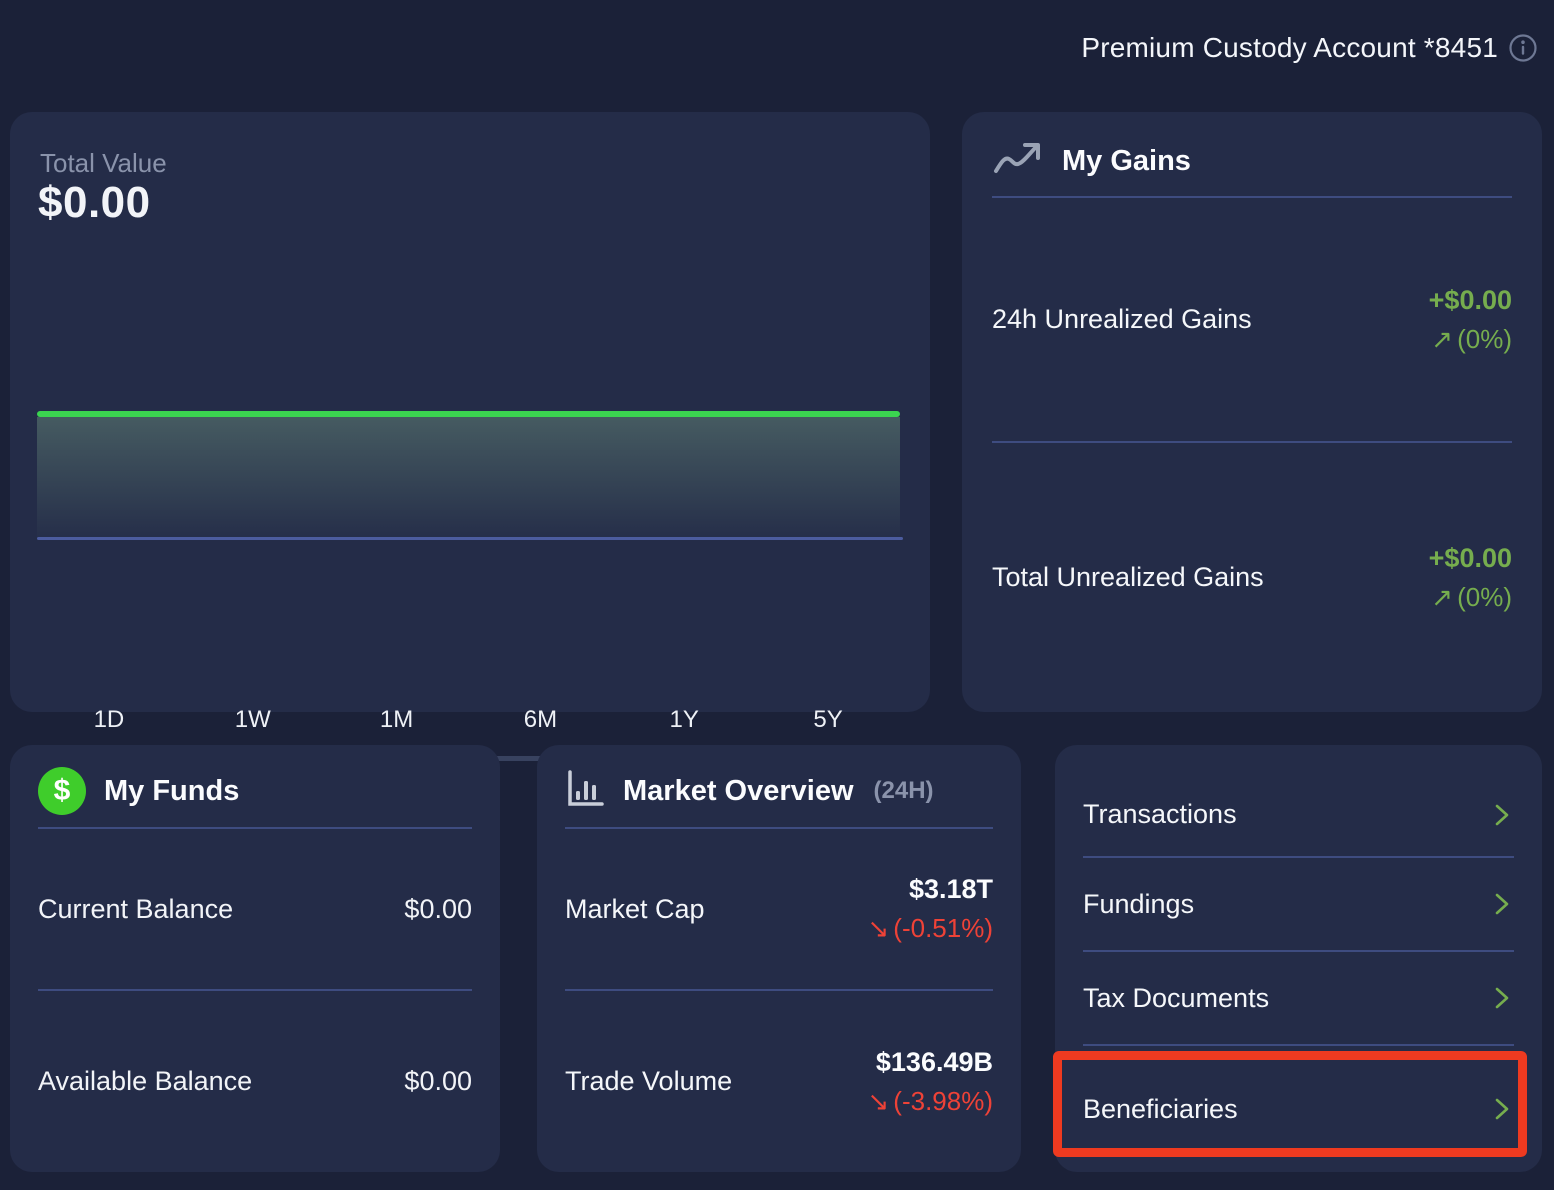 This screenshot has width=1554, height=1190. Describe the element at coordinates (738, 790) in the screenshot. I see `market-overview-title: Market Overview` at that location.